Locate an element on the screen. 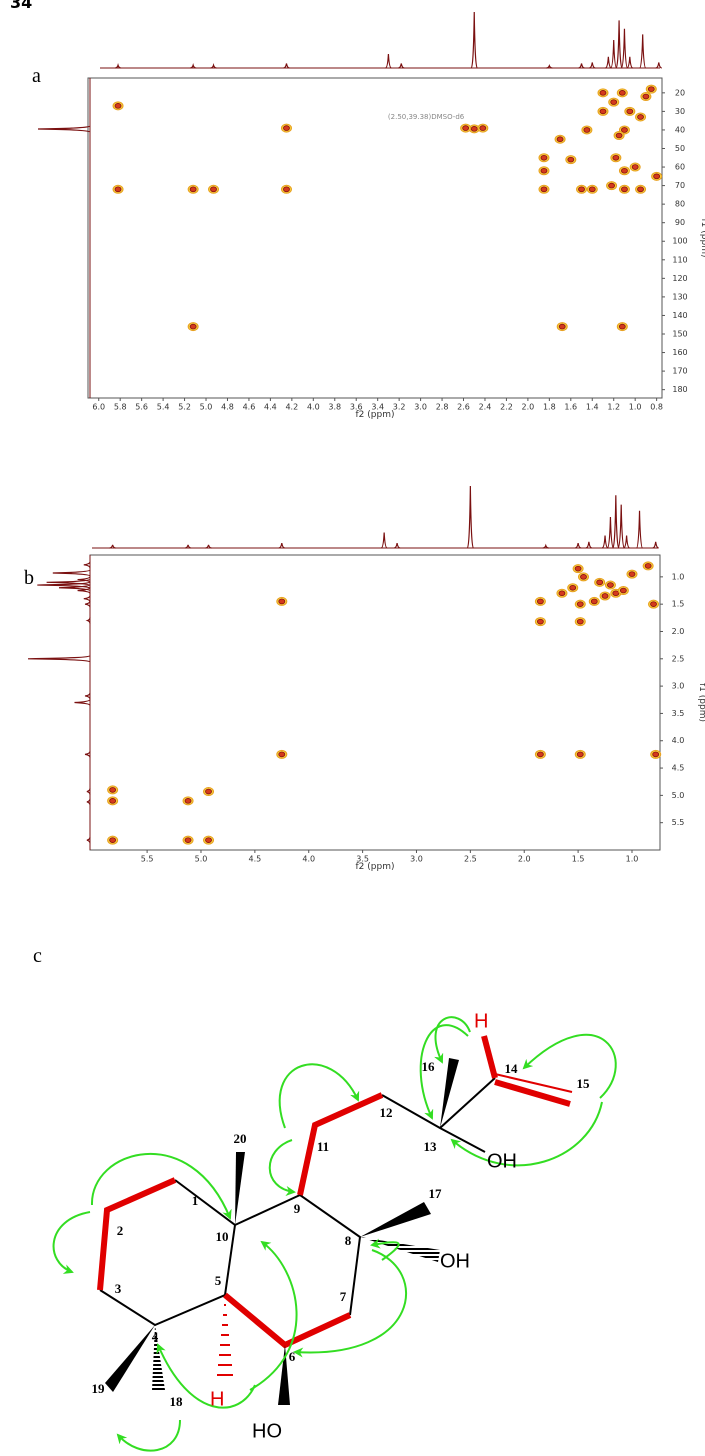 This screenshot has width=705, height=1456. page-number: 34 is located at coordinates (21, 6).